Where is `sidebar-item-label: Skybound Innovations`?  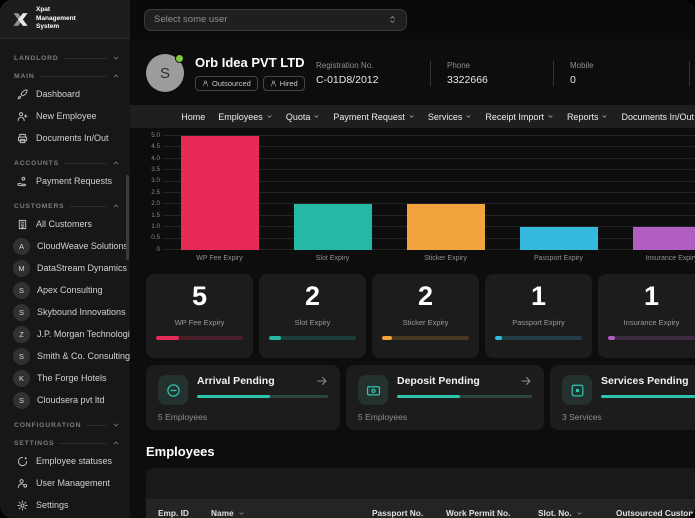 sidebar-item-label: Skybound Innovations is located at coordinates (81, 312).